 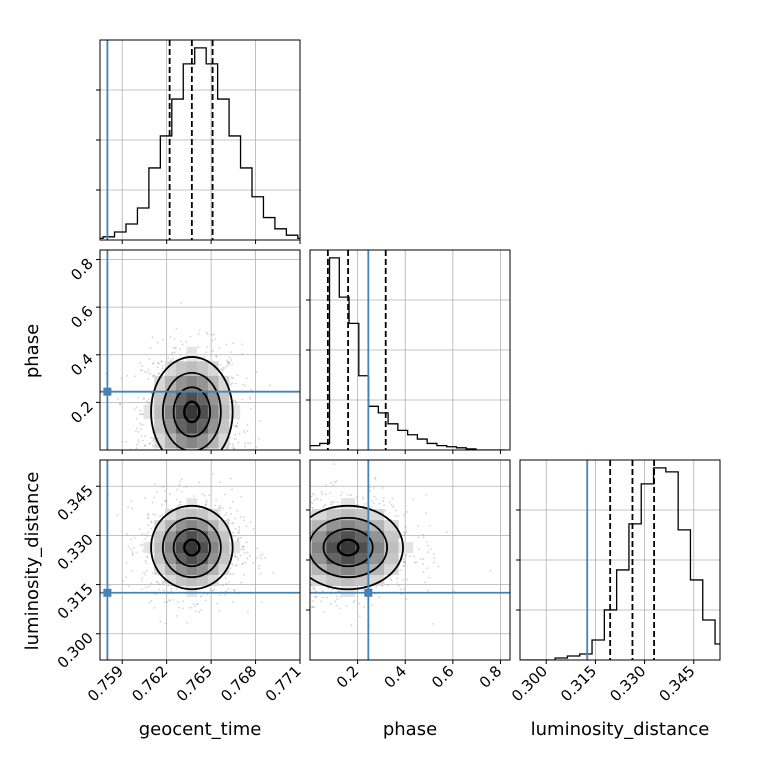 I want to click on density-geocent_time-vs-luminosity_distance, so click(x=191, y=549).